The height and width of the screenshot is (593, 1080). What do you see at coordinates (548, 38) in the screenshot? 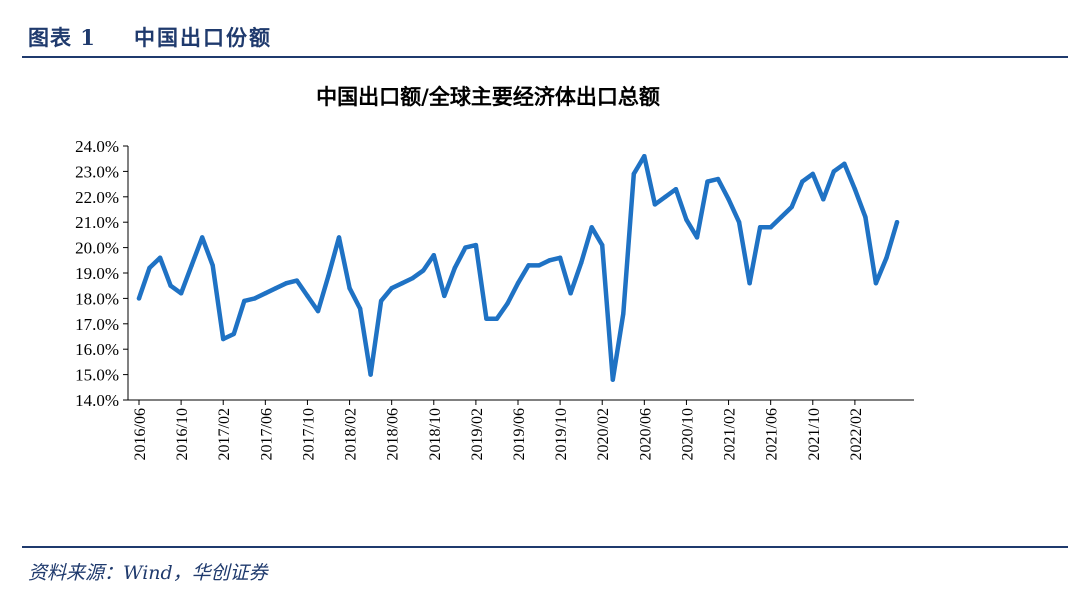
I see `figure-header: 图表 1 中国出口份额` at bounding box center [548, 38].